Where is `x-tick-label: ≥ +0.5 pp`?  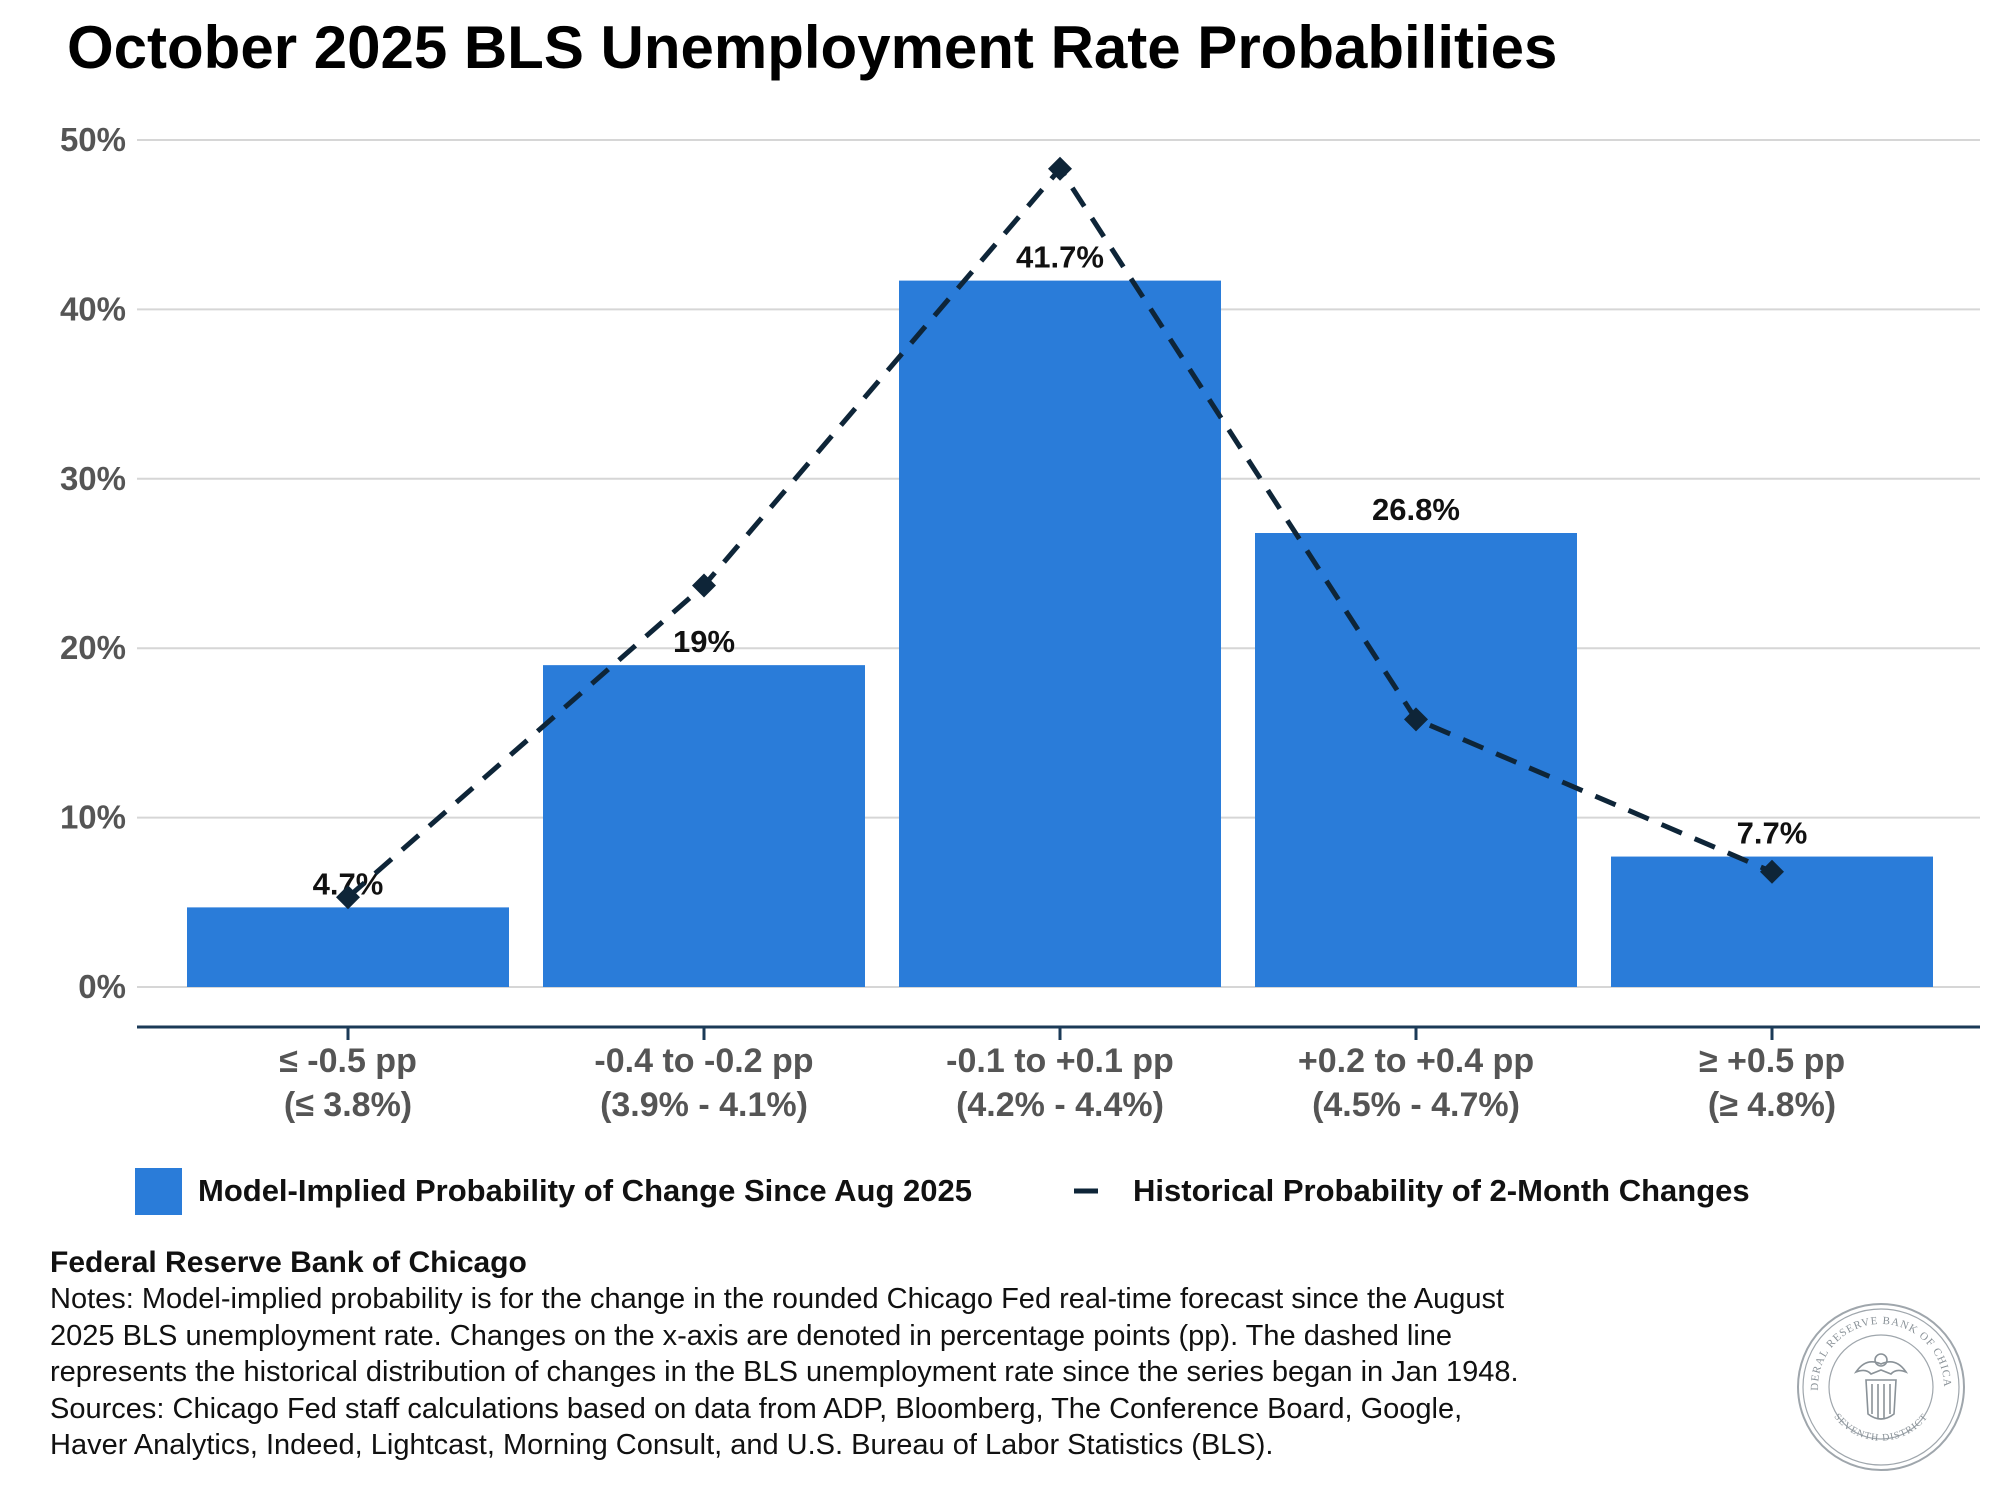 x-tick-label: ≥ +0.5 pp is located at coordinates (1772, 1061).